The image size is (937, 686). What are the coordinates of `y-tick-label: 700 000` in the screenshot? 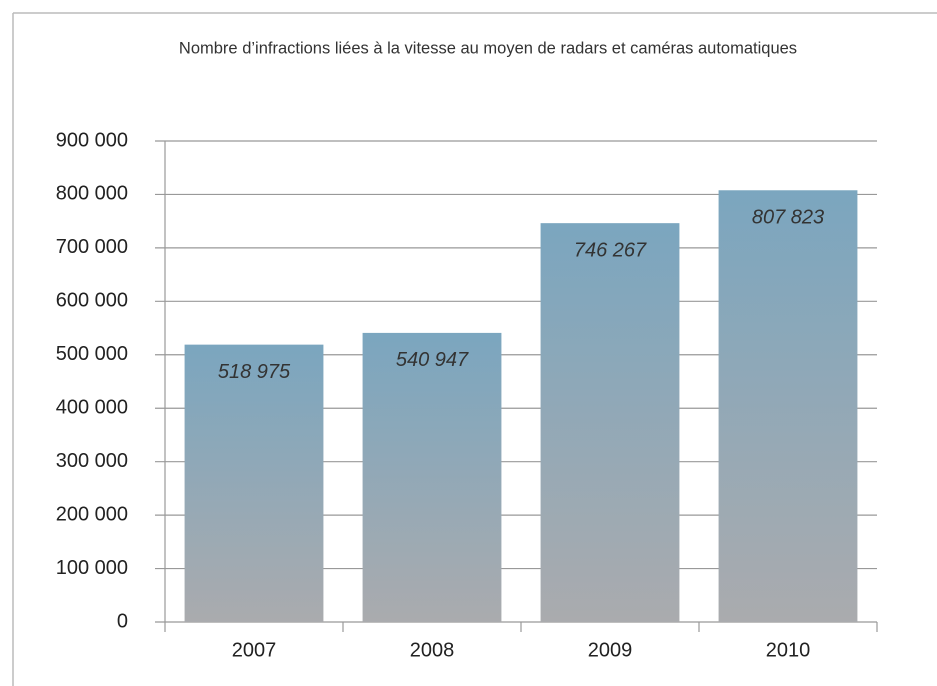 It's located at (92, 247).